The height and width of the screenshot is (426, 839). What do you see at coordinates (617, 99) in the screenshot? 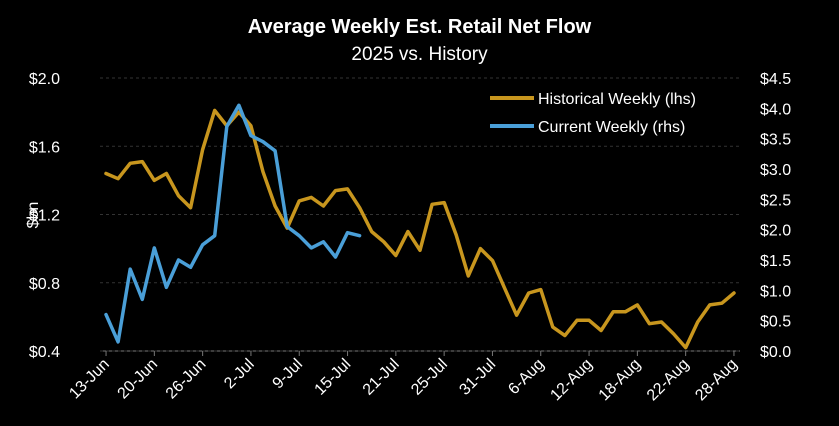
I see `legend-label: Historical Weekly (lhs)` at bounding box center [617, 99].